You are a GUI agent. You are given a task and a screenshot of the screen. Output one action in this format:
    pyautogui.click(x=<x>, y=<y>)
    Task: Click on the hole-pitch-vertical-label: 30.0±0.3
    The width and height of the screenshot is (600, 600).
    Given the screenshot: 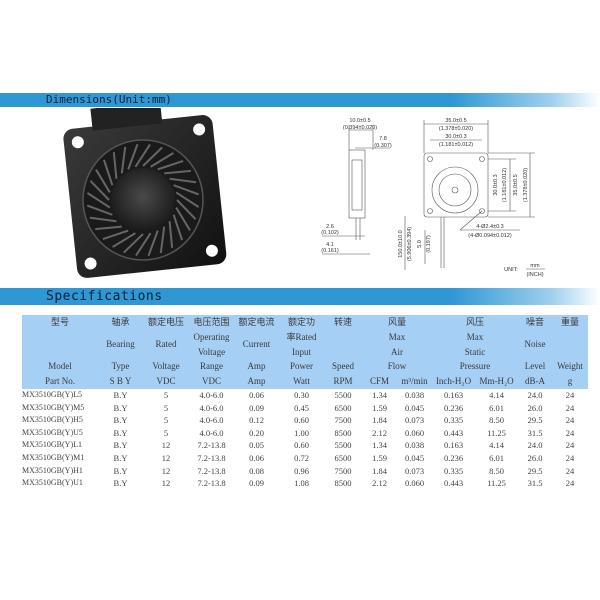 What is the action you would take?
    pyautogui.click(x=496, y=184)
    